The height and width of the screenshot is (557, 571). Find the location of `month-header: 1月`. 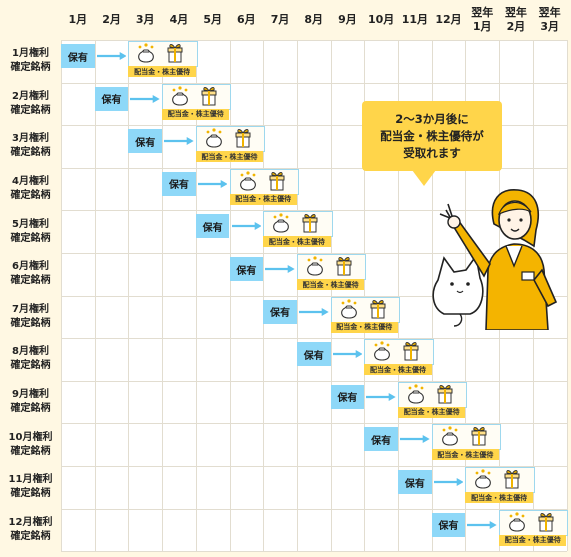

month-header: 1月 is located at coordinates (78, 19).